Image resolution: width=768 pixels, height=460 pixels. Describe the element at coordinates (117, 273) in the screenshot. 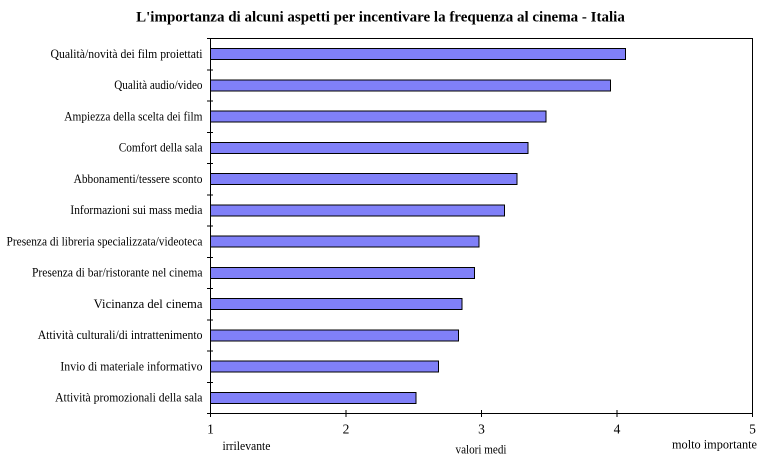

I see `svg-text:Presenza di bar/ristorante nel: Presenza di bar/ristorante nel cinema` at that location.